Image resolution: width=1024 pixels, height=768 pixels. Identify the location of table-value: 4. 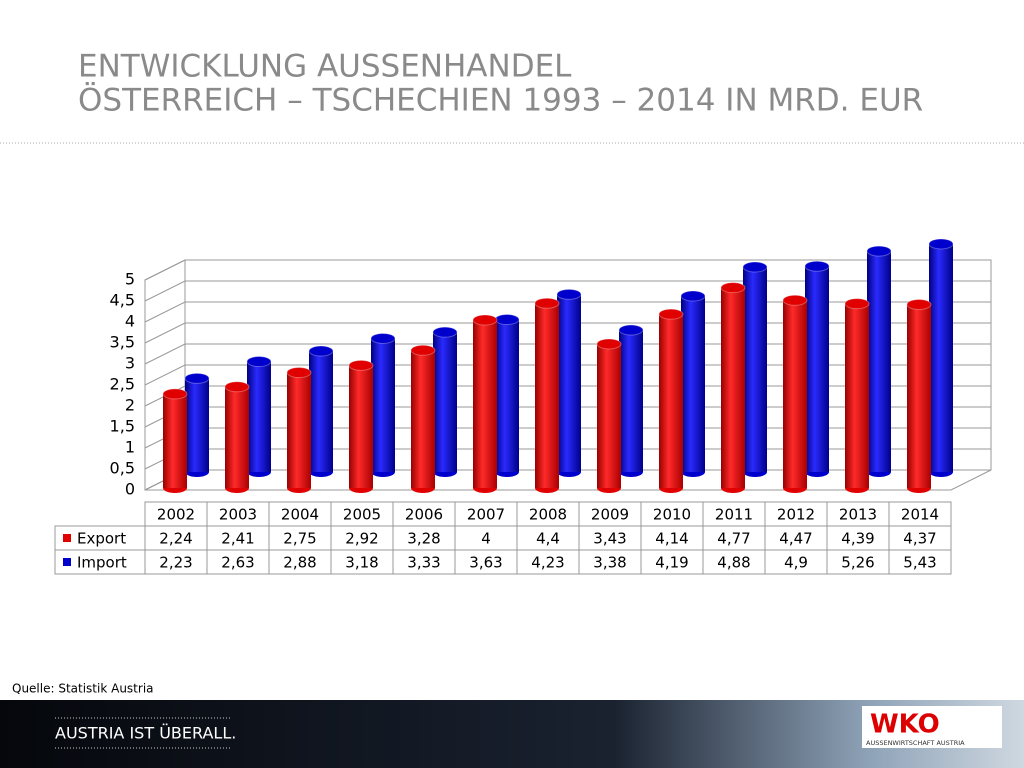
(486, 539).